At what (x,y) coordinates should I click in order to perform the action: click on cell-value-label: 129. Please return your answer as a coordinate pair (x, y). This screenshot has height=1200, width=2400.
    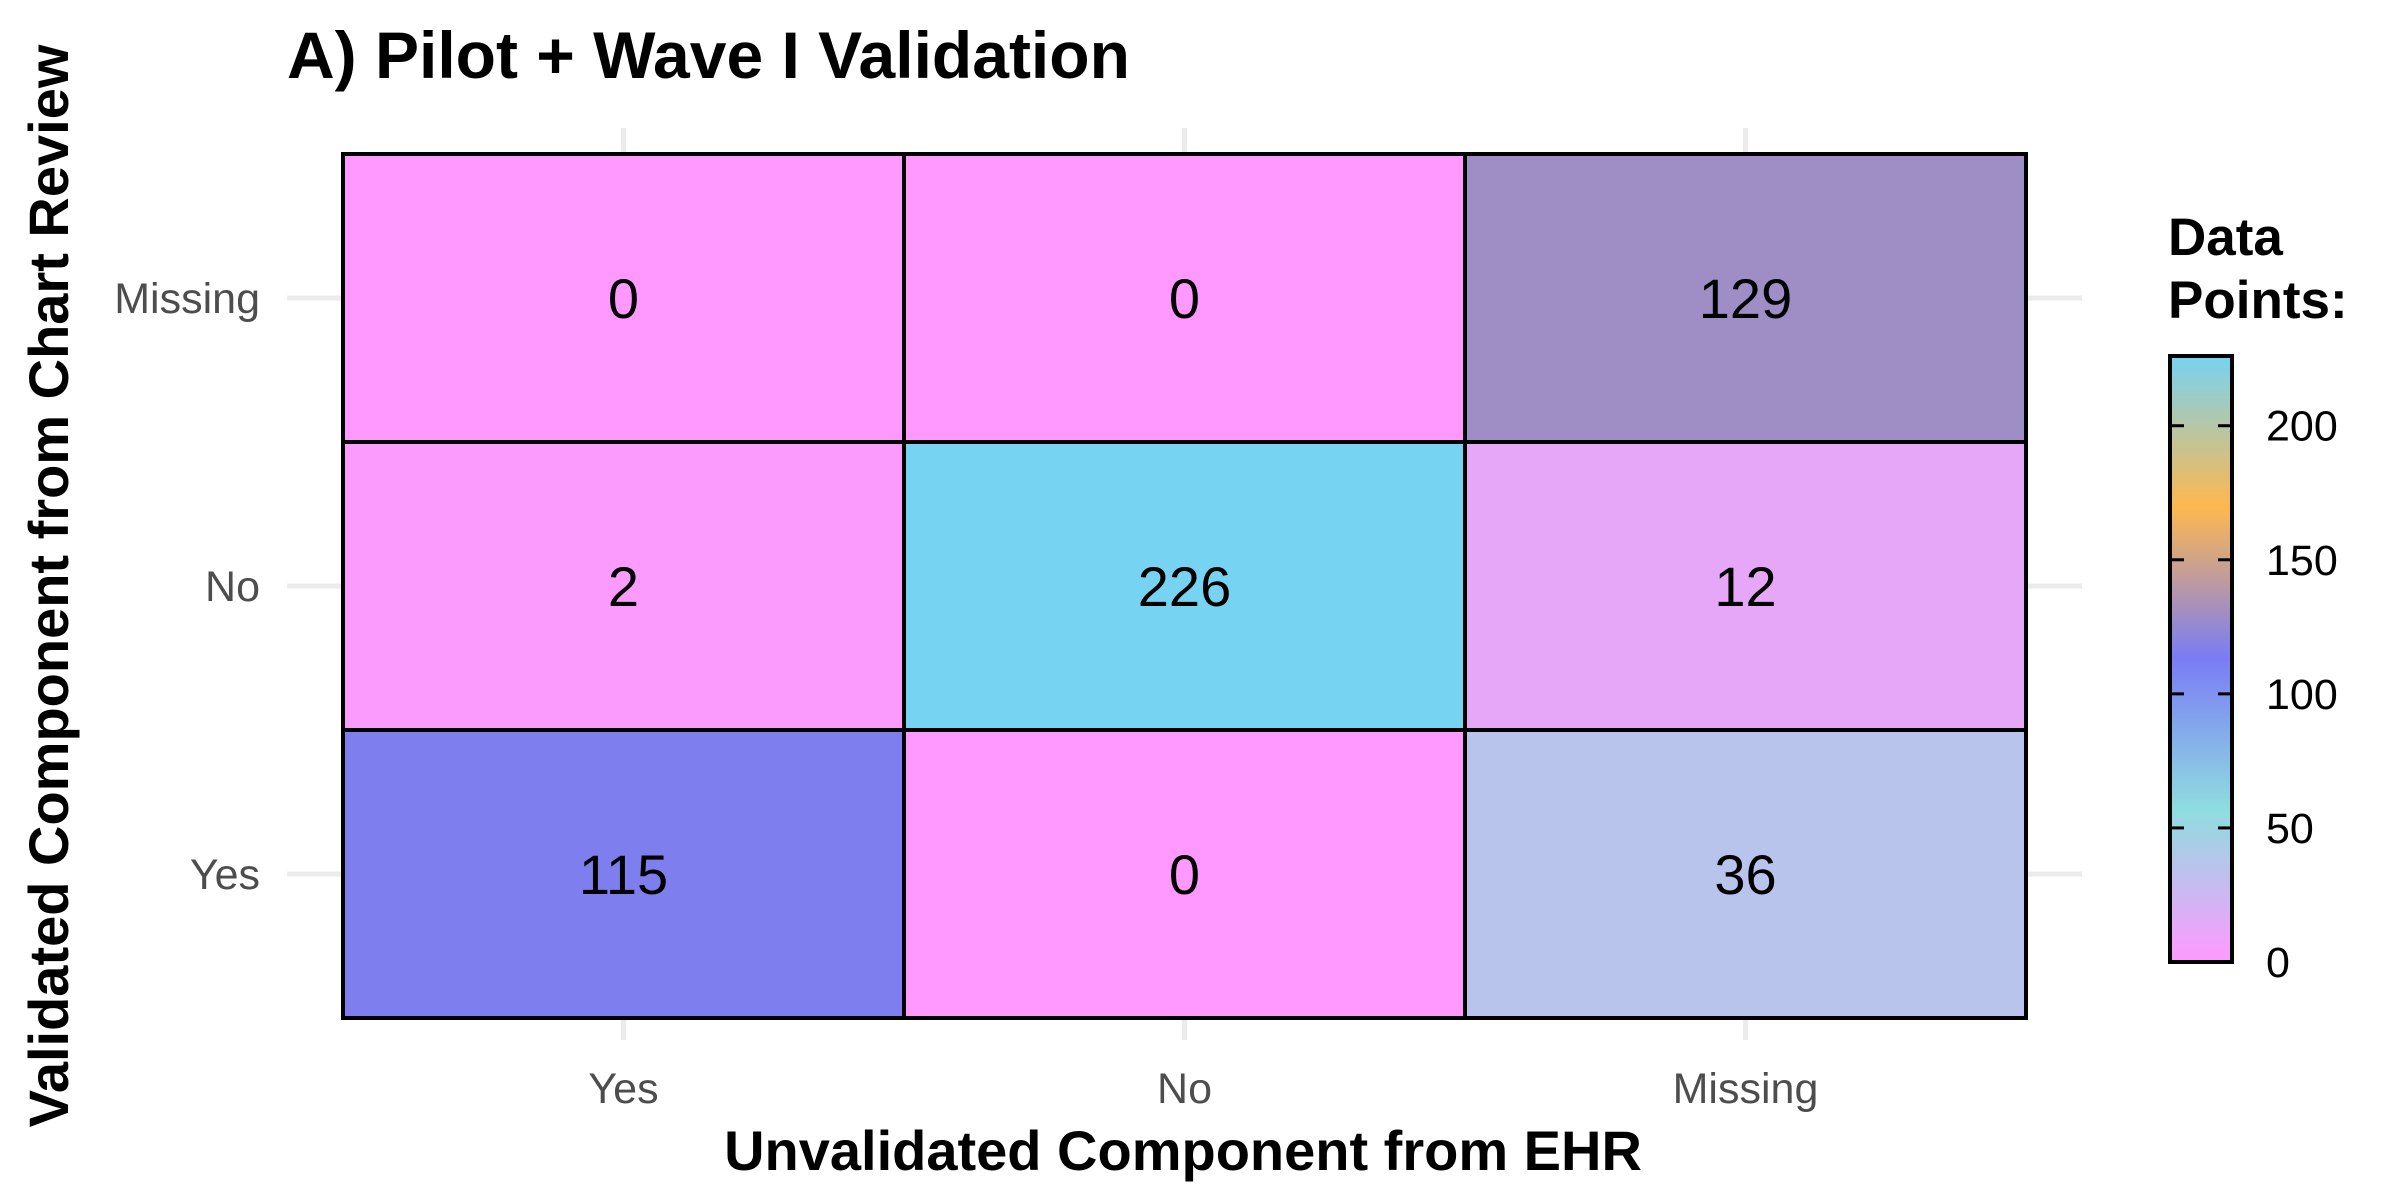
    Looking at the image, I should click on (1745, 298).